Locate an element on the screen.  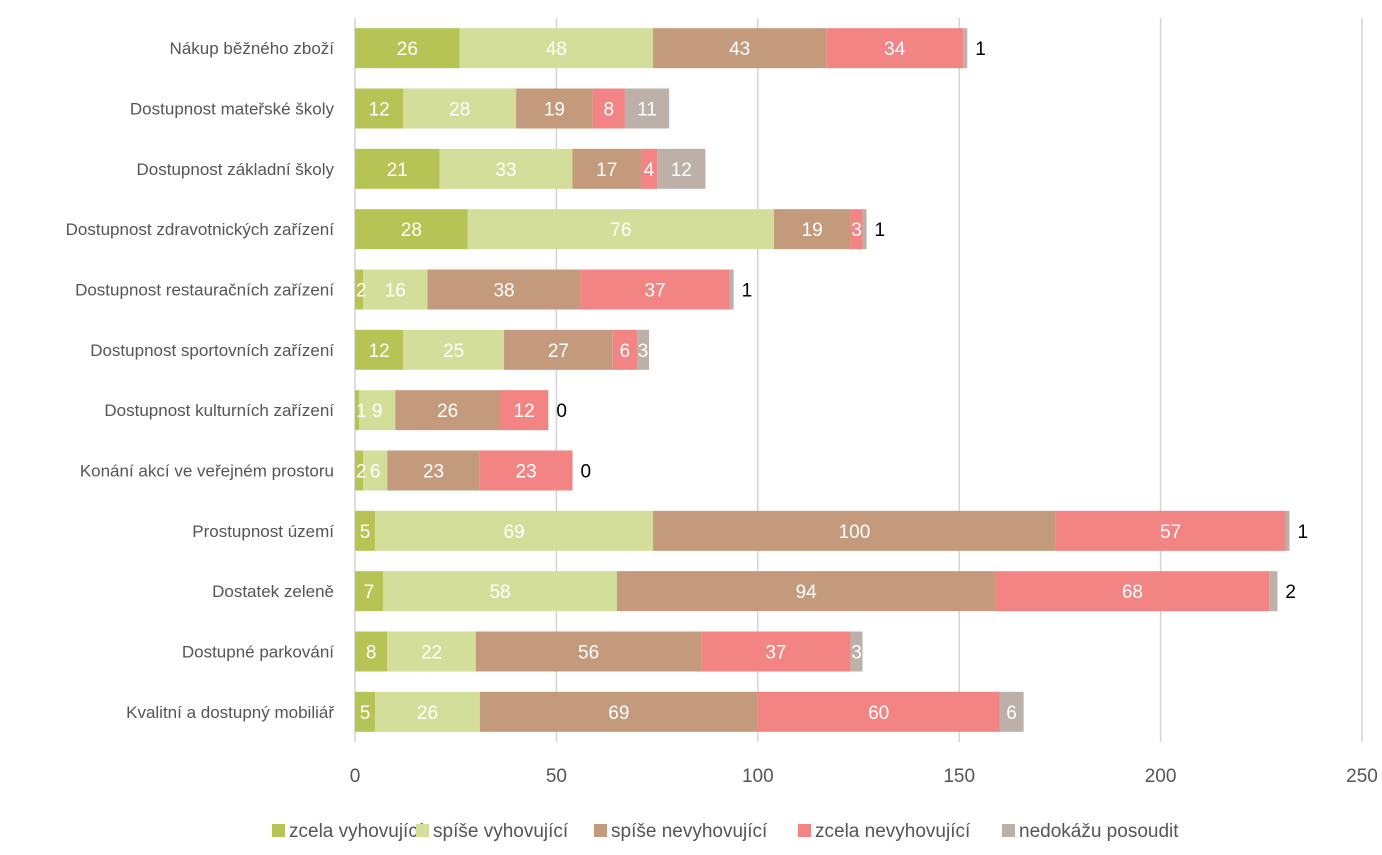
data-label: 3 is located at coordinates (856, 230).